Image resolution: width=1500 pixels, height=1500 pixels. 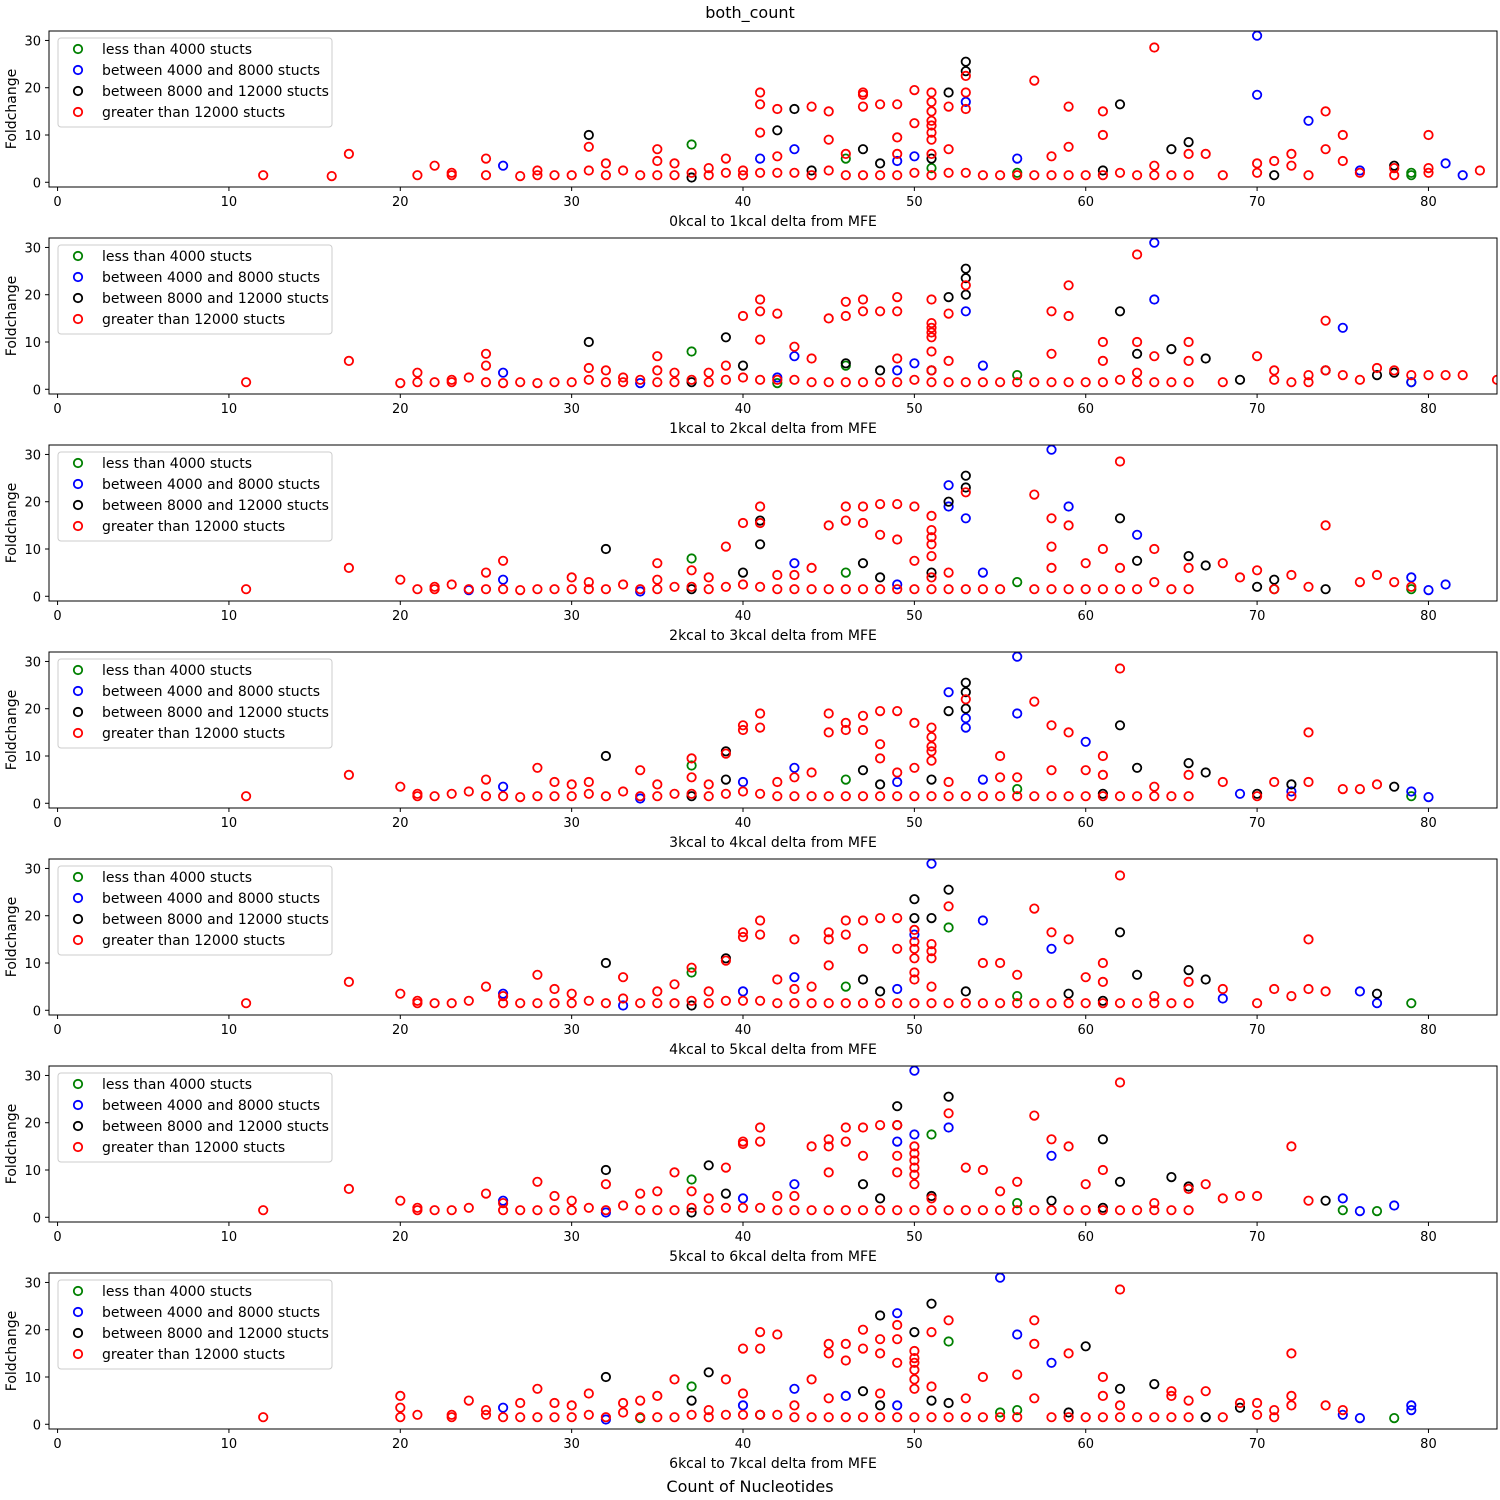 What do you see at coordinates (400, 616) in the screenshot?
I see `x-tick-label: 20` at bounding box center [400, 616].